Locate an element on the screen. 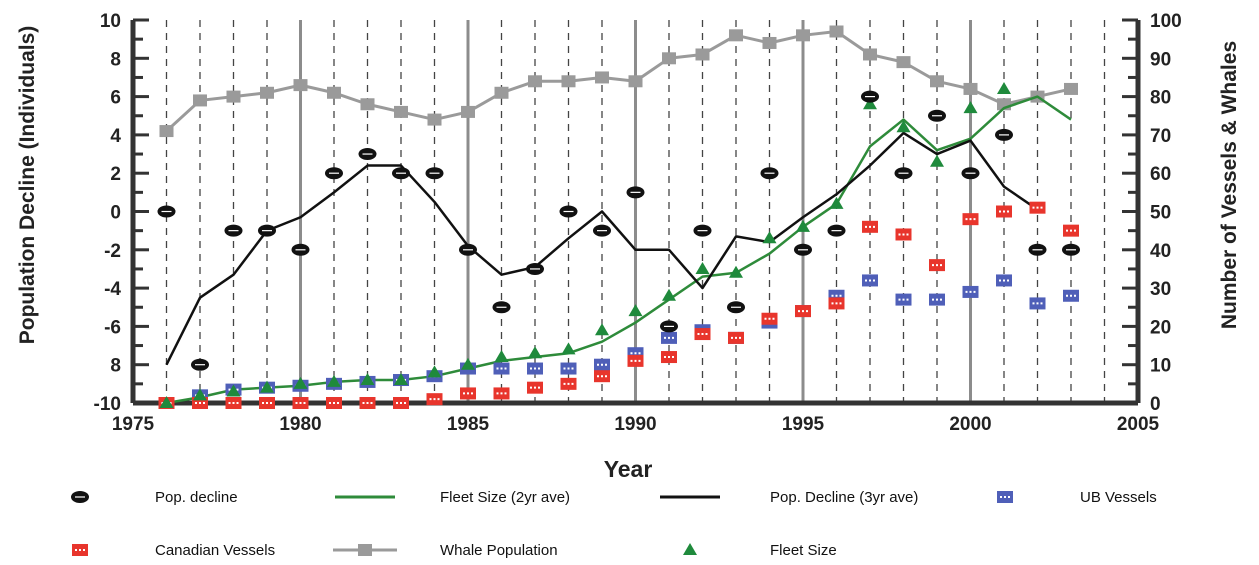 The height and width of the screenshot is (565, 1259). legend-label: Fleet Size (2yr ave) is located at coordinates (505, 497).